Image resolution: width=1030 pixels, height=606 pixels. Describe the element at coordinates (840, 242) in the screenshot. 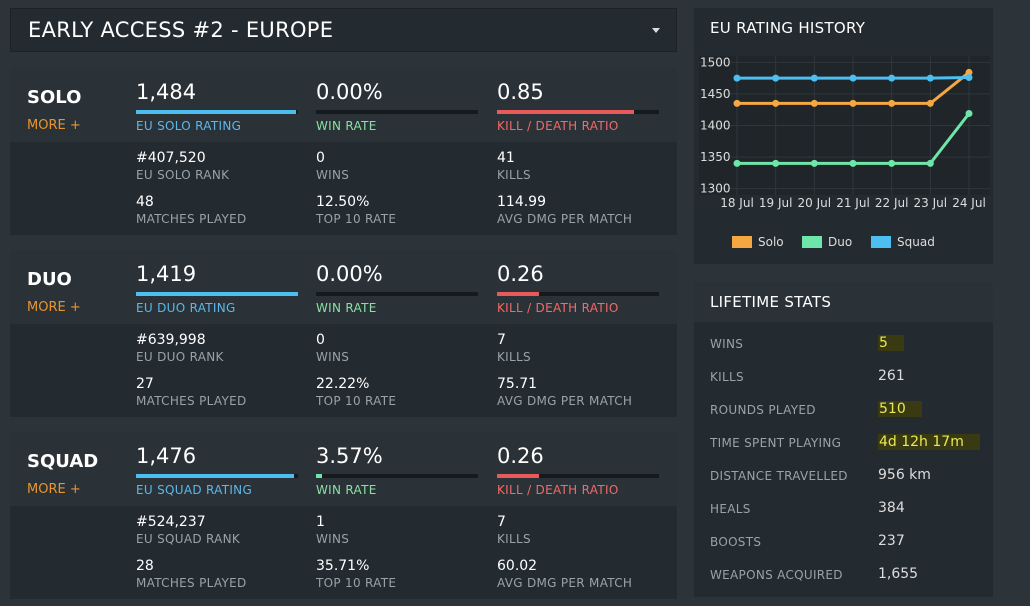

I see `legend-label: Duo` at that location.